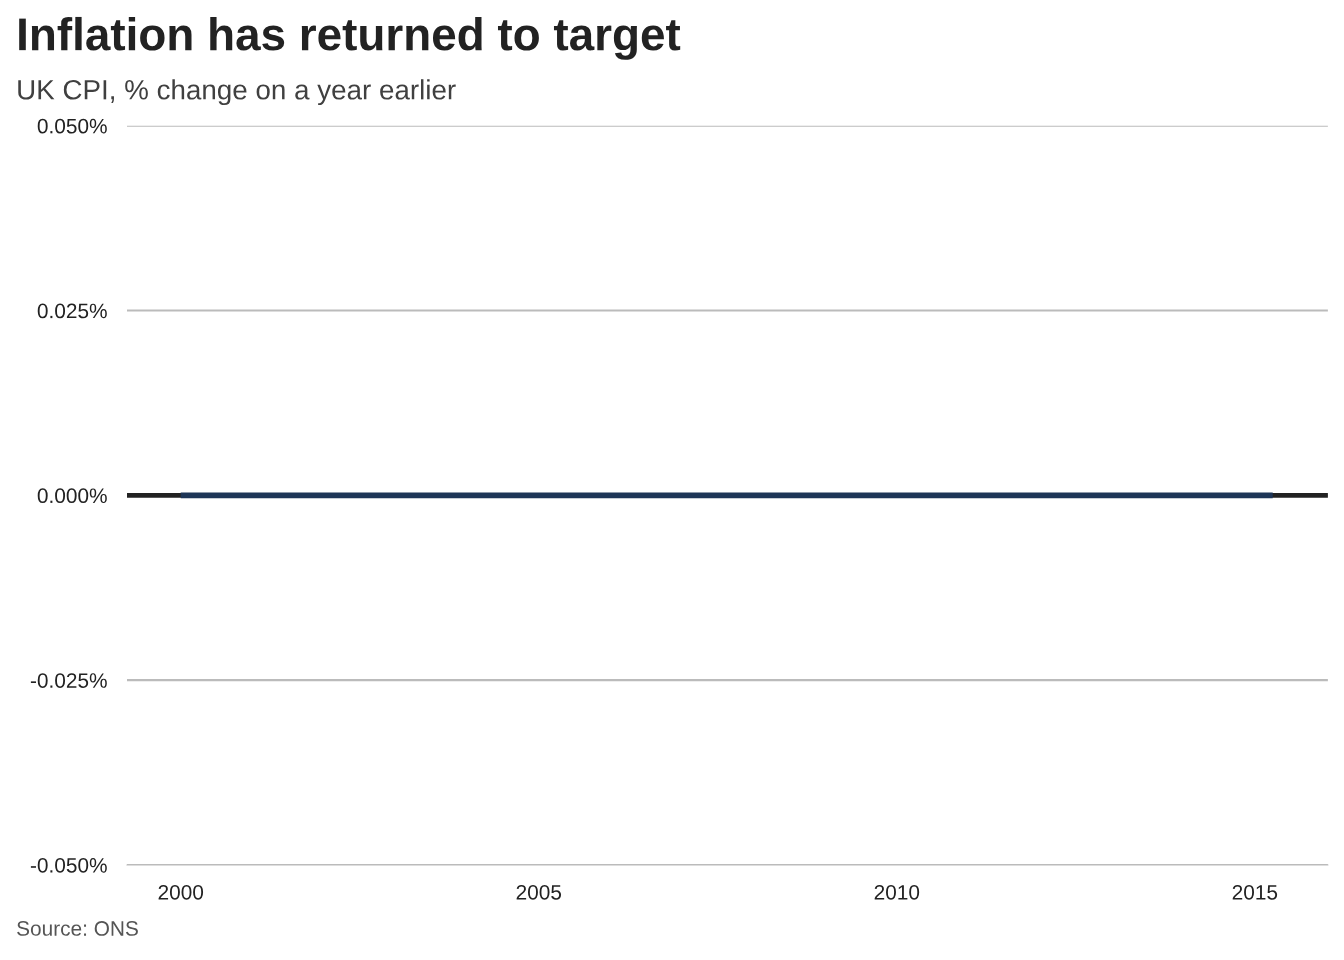 This screenshot has width=1344, height=960. I want to click on y-tick-label: -0.025%, so click(68, 680).